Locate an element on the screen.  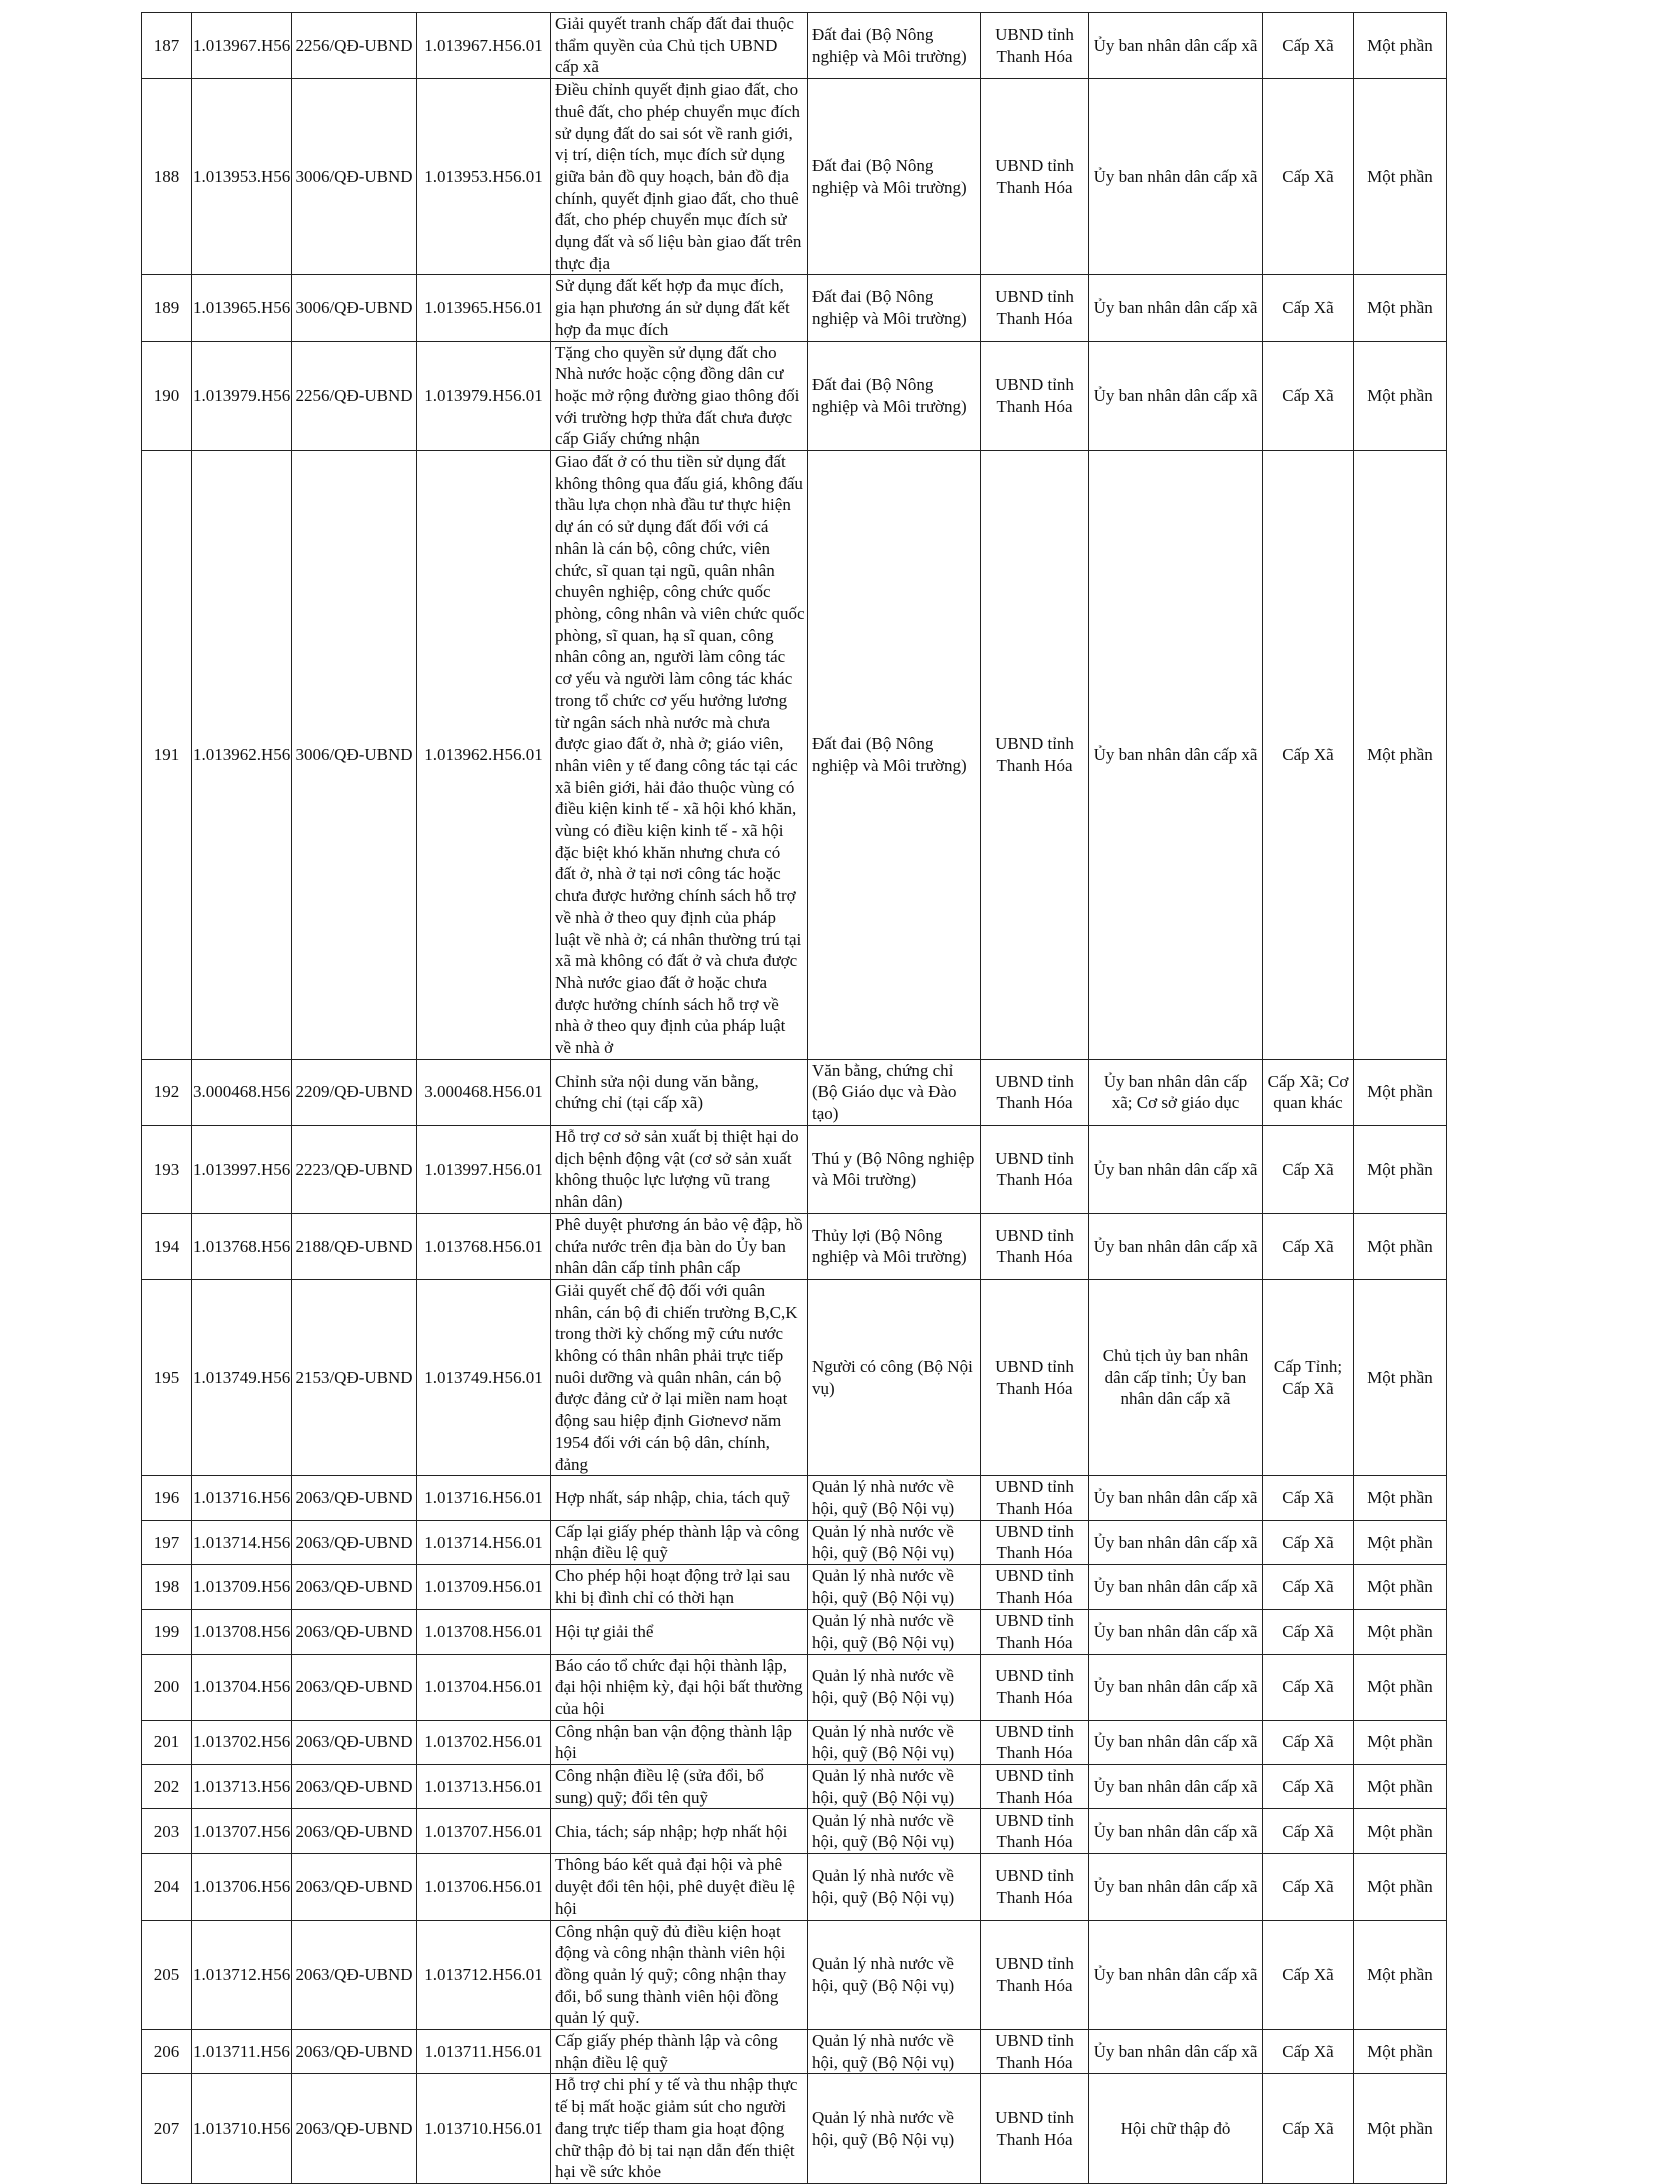
sub-procedure-code-cell: 1.013768.H56.01 is located at coordinates (483, 1246).